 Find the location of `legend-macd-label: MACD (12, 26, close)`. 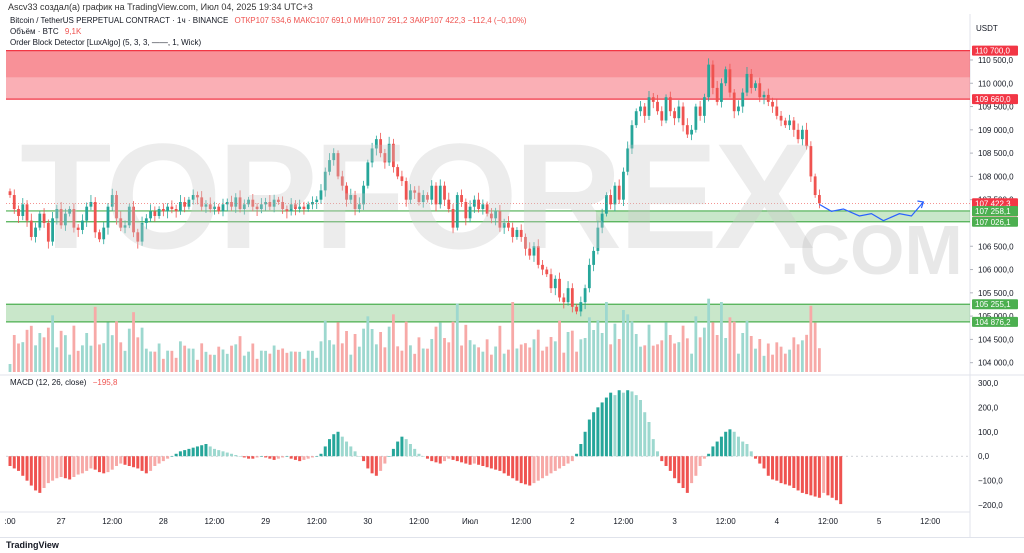

legend-macd-label: MACD (12, 26, close) is located at coordinates (48, 382).